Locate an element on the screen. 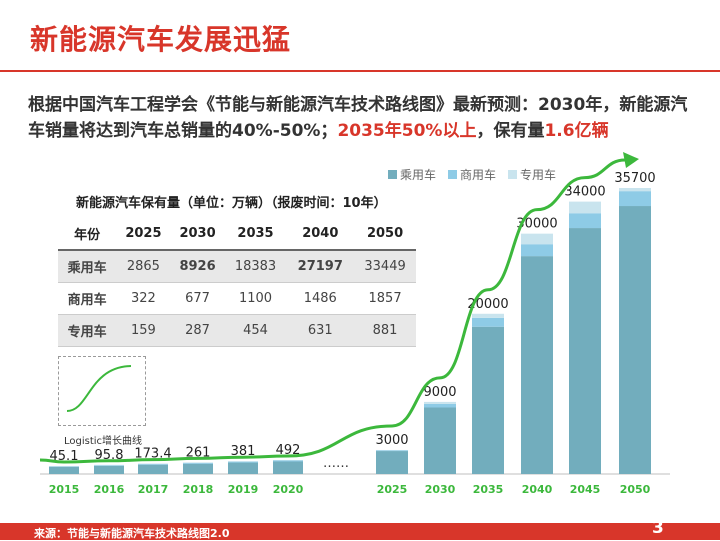 The width and height of the screenshot is (720, 541). bar-total-label: 35700 is located at coordinates (634, 178).